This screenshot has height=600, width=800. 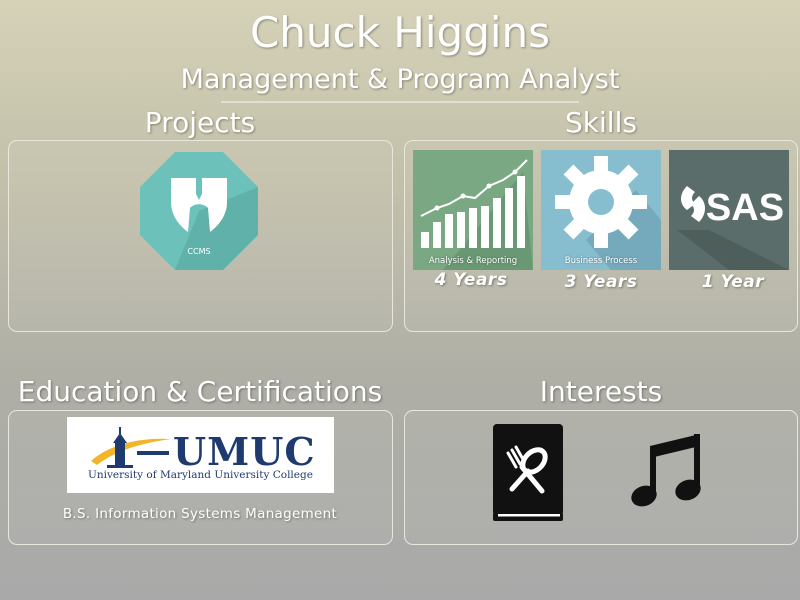 What do you see at coordinates (601, 261) in the screenshot?
I see `skill-label: Business Process` at bounding box center [601, 261].